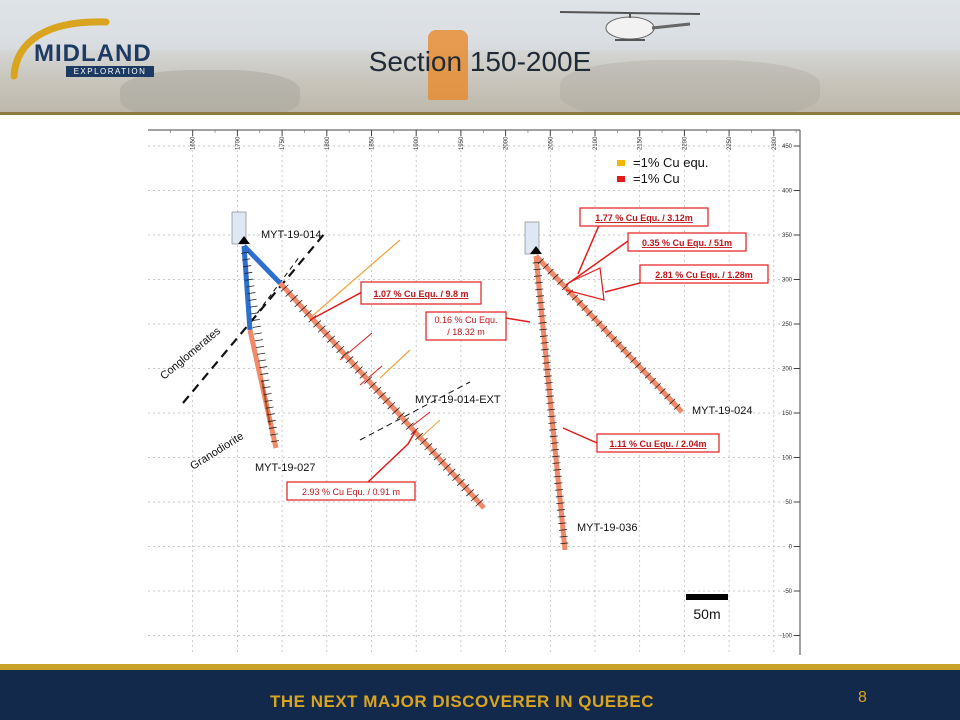 Image resolution: width=960 pixels, height=720 pixels. Describe the element at coordinates (788, 503) in the screenshot. I see `y-tick-label: 50` at that location.